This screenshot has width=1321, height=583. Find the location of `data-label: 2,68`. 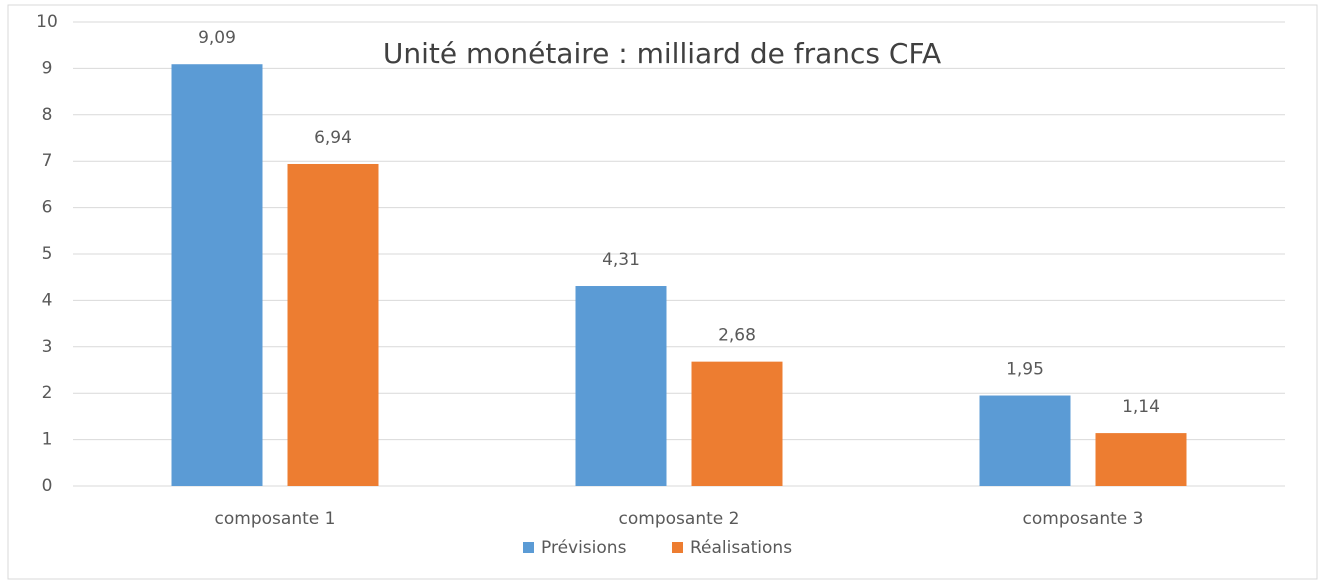

data-label: 2,68 is located at coordinates (737, 336).